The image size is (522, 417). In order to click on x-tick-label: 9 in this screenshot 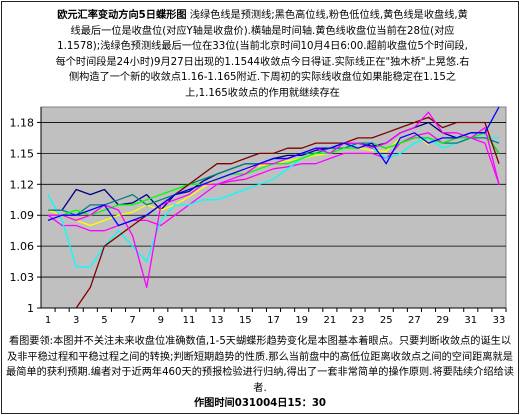, I will do `click(161, 320)`.